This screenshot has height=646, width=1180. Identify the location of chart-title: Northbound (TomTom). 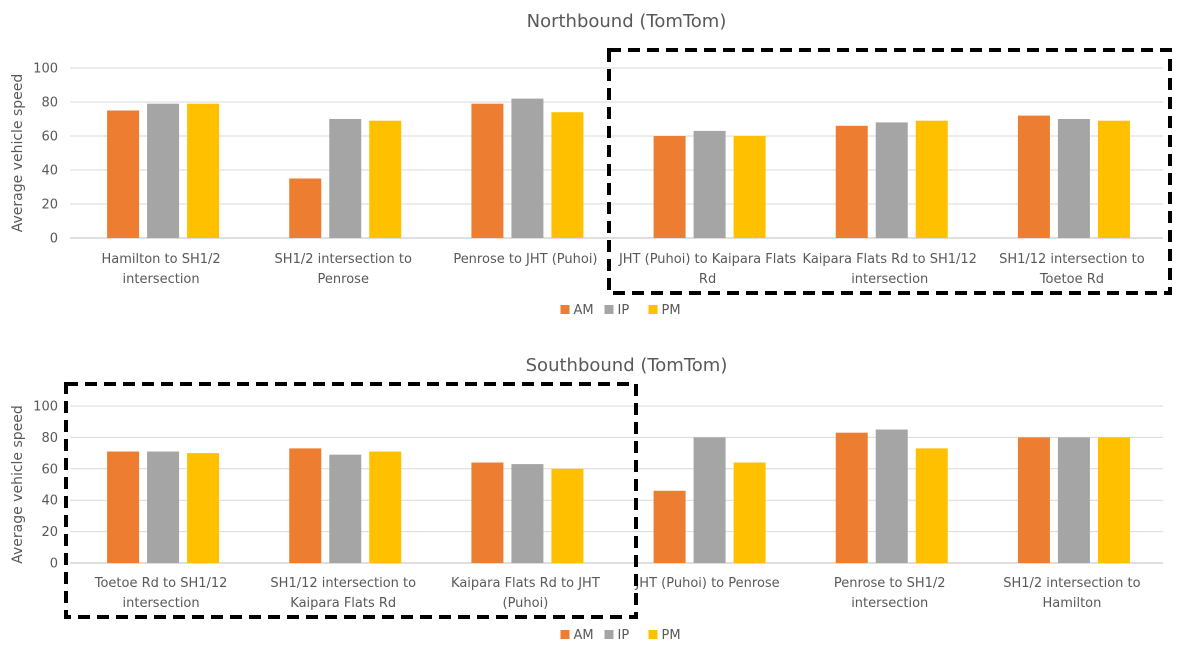
(627, 21).